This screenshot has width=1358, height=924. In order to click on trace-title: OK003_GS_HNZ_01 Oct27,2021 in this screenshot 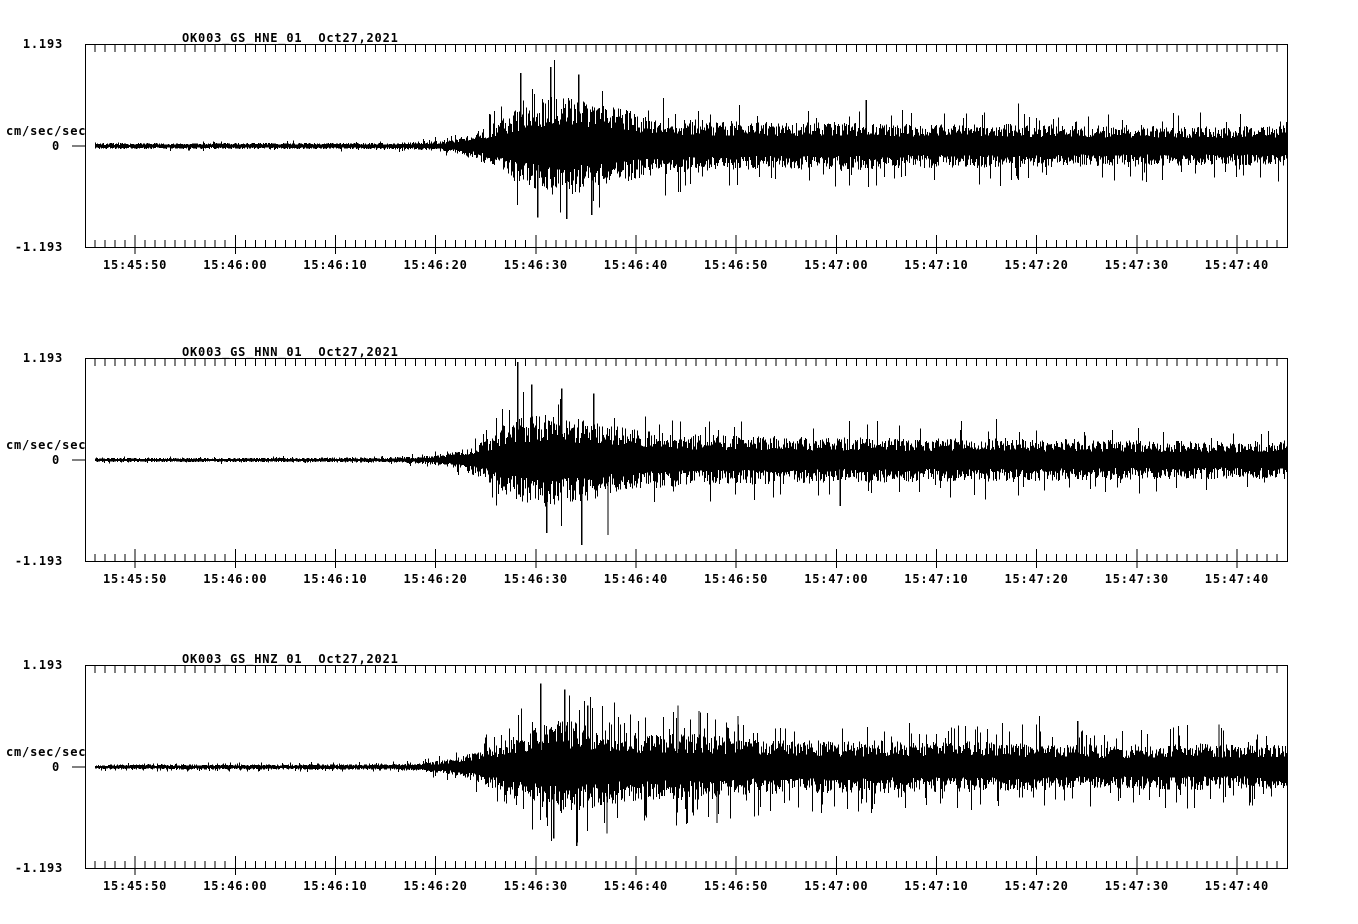, I will do `click(290, 659)`.